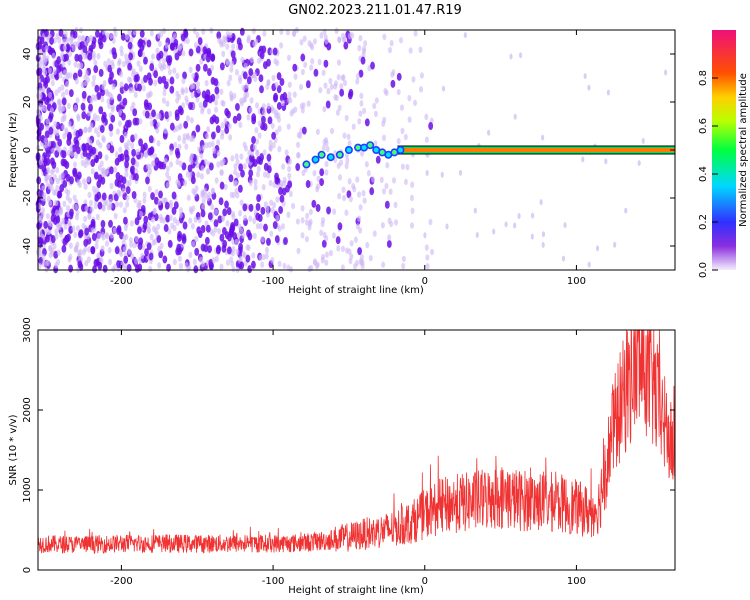  Describe the element at coordinates (536, 150) in the screenshot. I see `track-band` at that location.